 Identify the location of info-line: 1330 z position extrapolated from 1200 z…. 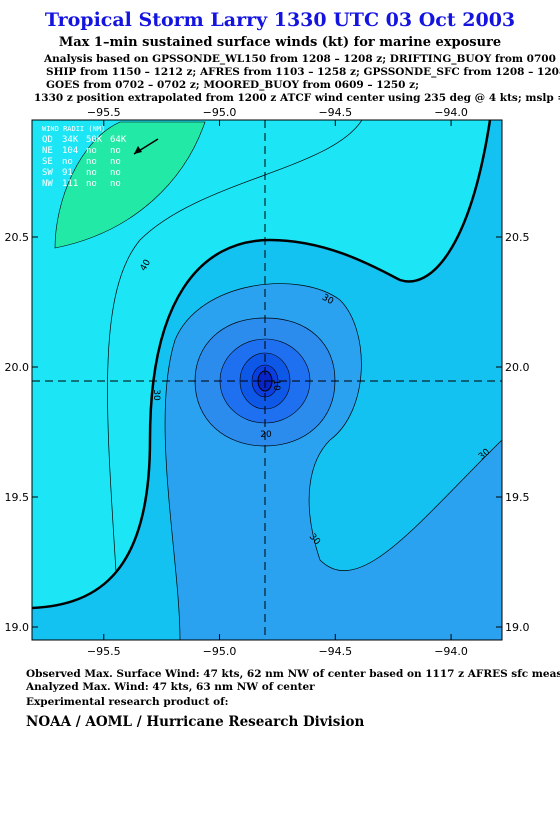
(297, 98).